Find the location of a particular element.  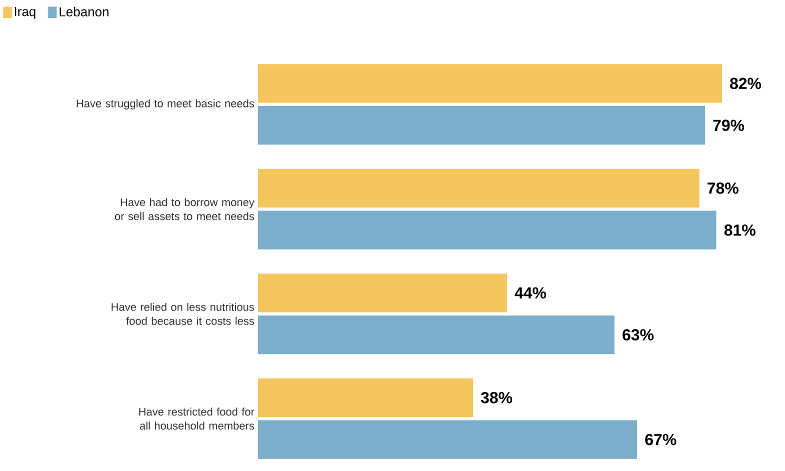

data-label: 82% is located at coordinates (746, 84).